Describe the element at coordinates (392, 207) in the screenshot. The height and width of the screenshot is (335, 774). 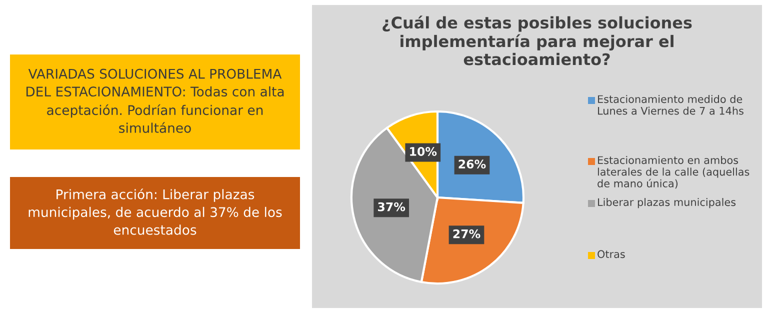
I see `data-label: 37%` at that location.